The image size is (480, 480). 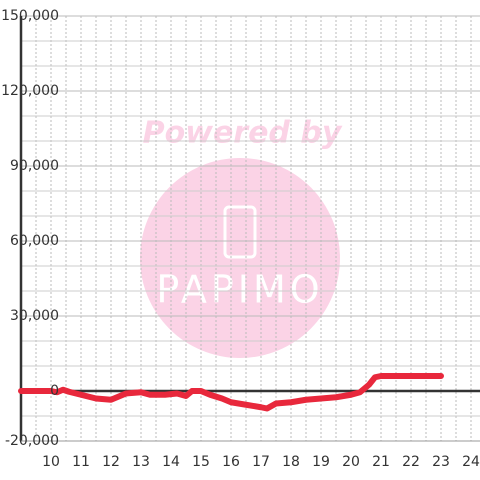 What do you see at coordinates (34, 316) in the screenshot?
I see `y-tick-label: 30,000` at bounding box center [34, 316].